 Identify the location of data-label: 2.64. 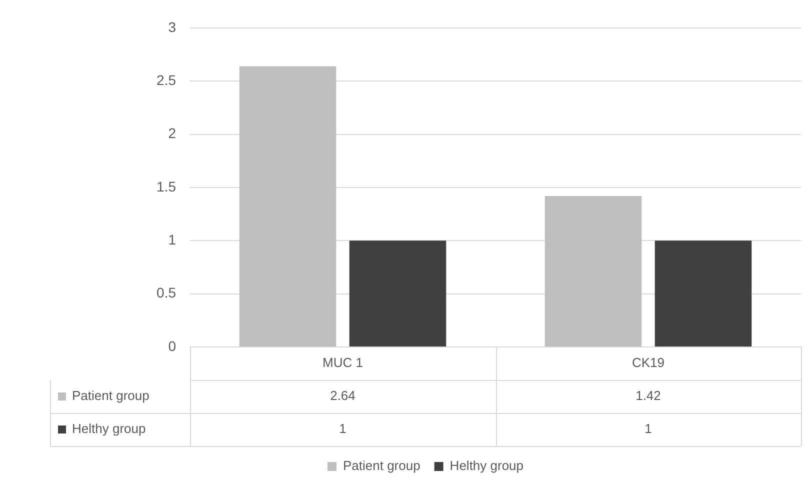
(343, 396).